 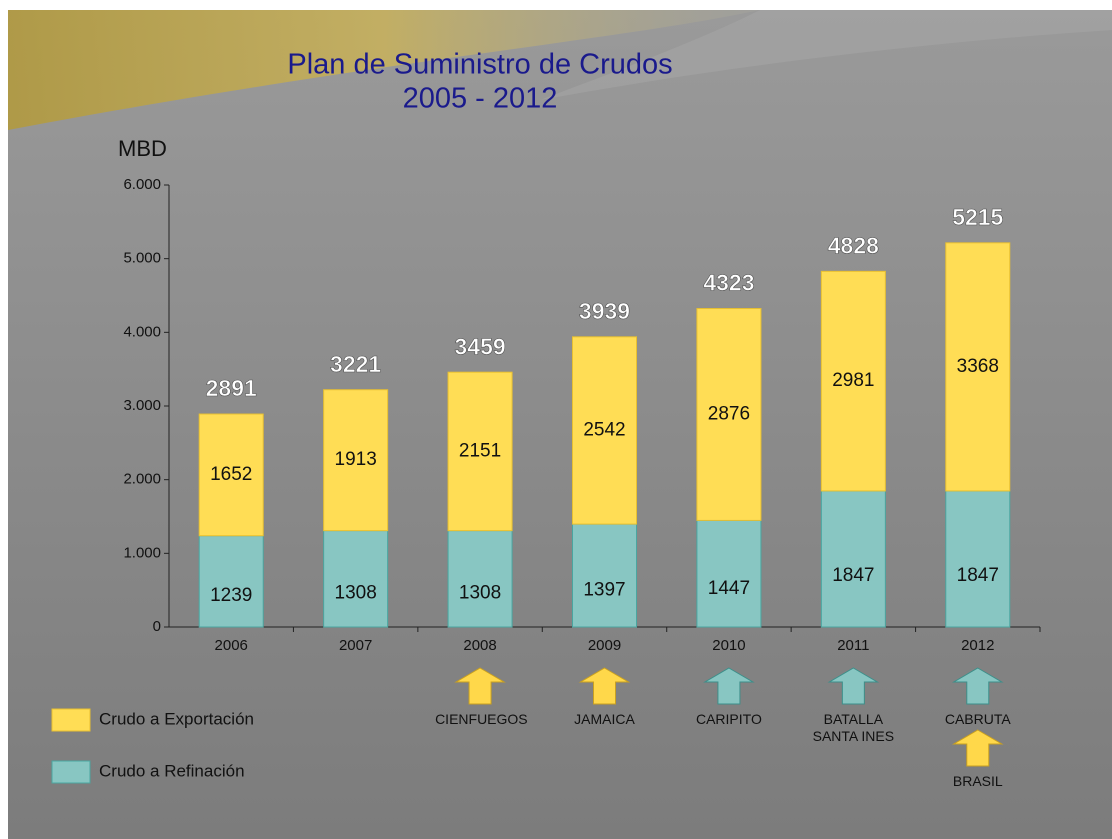 I want to click on x-tick-label: 2006, so click(x=231, y=645).